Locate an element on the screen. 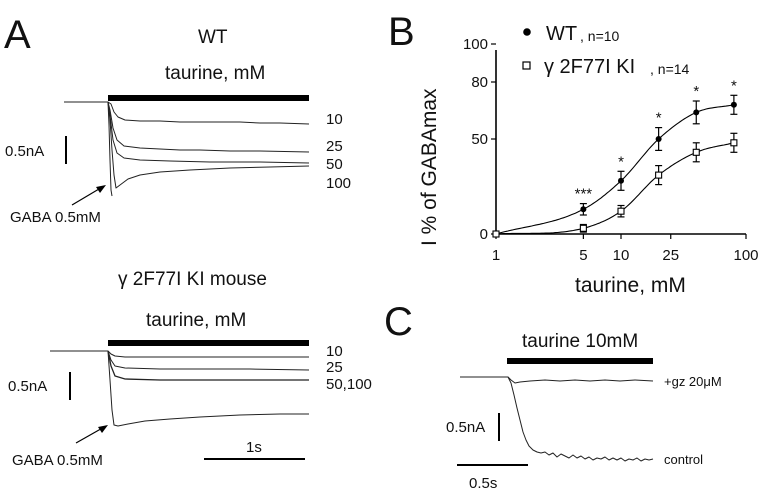  panel-c-trace-control is located at coordinates (557, 419).